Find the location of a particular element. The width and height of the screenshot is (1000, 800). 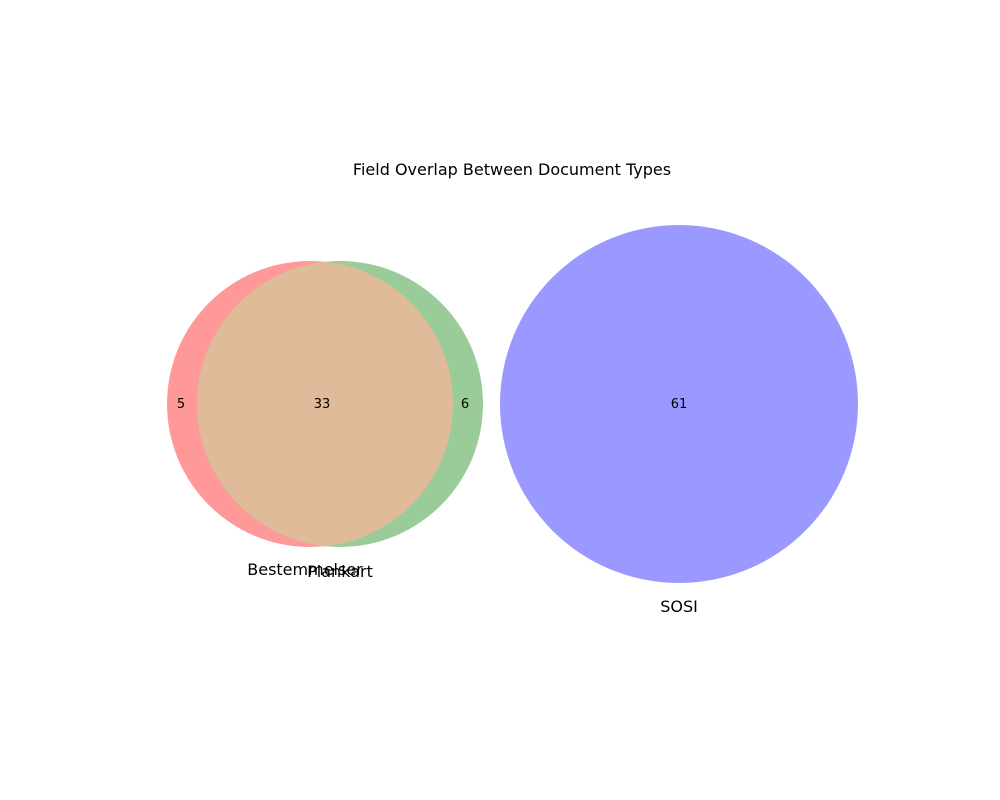

region-bestemmelser-only-value: 5 is located at coordinates (181, 404).